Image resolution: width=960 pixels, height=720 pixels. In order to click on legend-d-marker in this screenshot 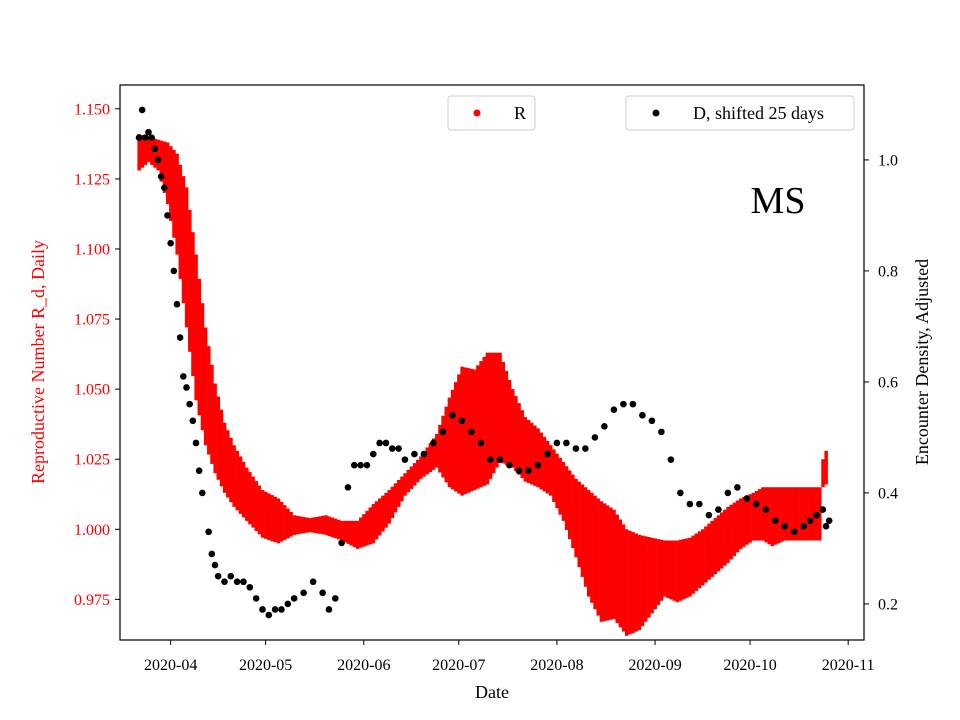, I will do `click(656, 113)`.